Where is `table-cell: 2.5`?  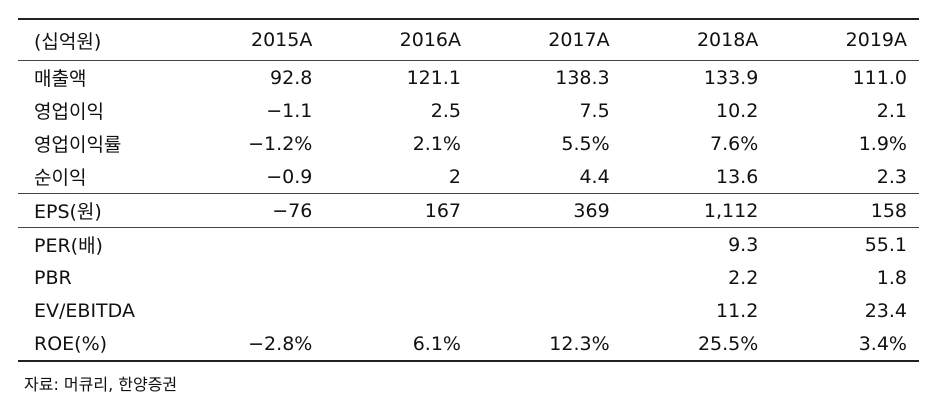
table-cell: 2.5 is located at coordinates (445, 110).